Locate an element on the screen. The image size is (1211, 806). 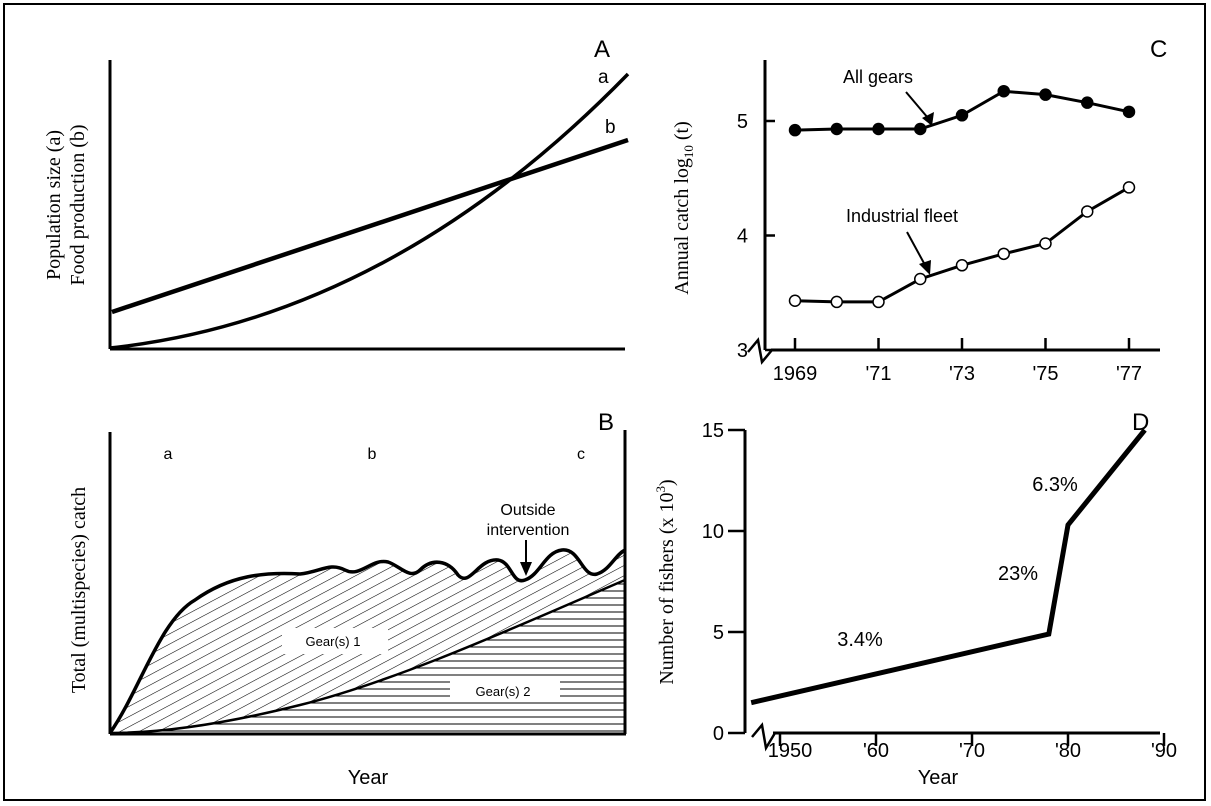
panel-a-letter: A is located at coordinates (602, 49).